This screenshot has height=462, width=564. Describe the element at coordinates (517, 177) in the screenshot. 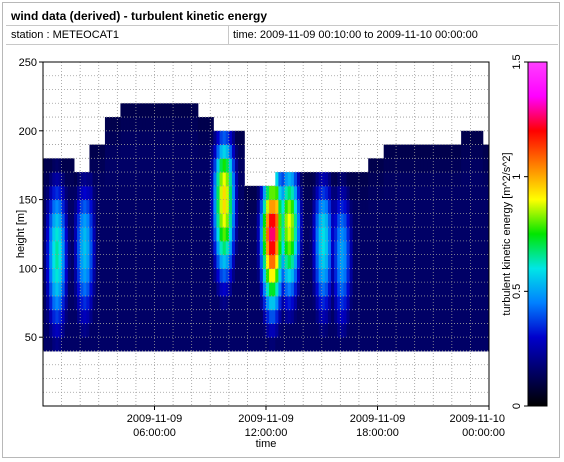

I see `colorbar-tick-label: 1` at that location.